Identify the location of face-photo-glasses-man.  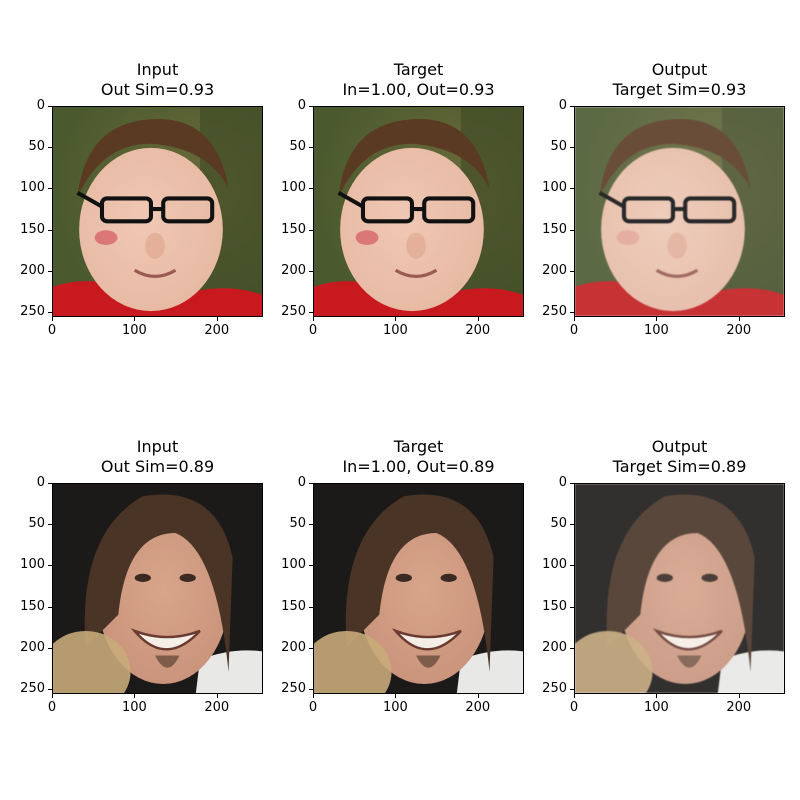
(418, 211).